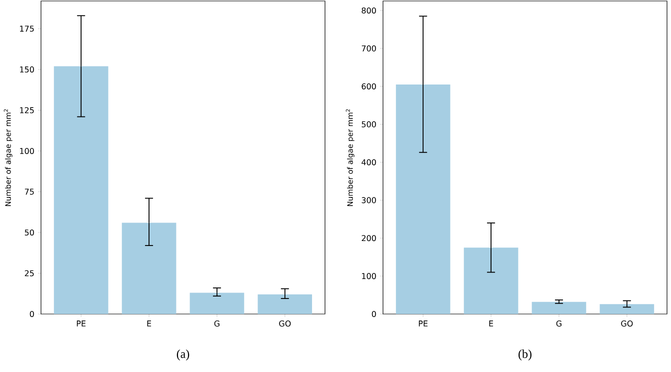  Describe the element at coordinates (525, 355) in the screenshot. I see `text: (b)` at that location.